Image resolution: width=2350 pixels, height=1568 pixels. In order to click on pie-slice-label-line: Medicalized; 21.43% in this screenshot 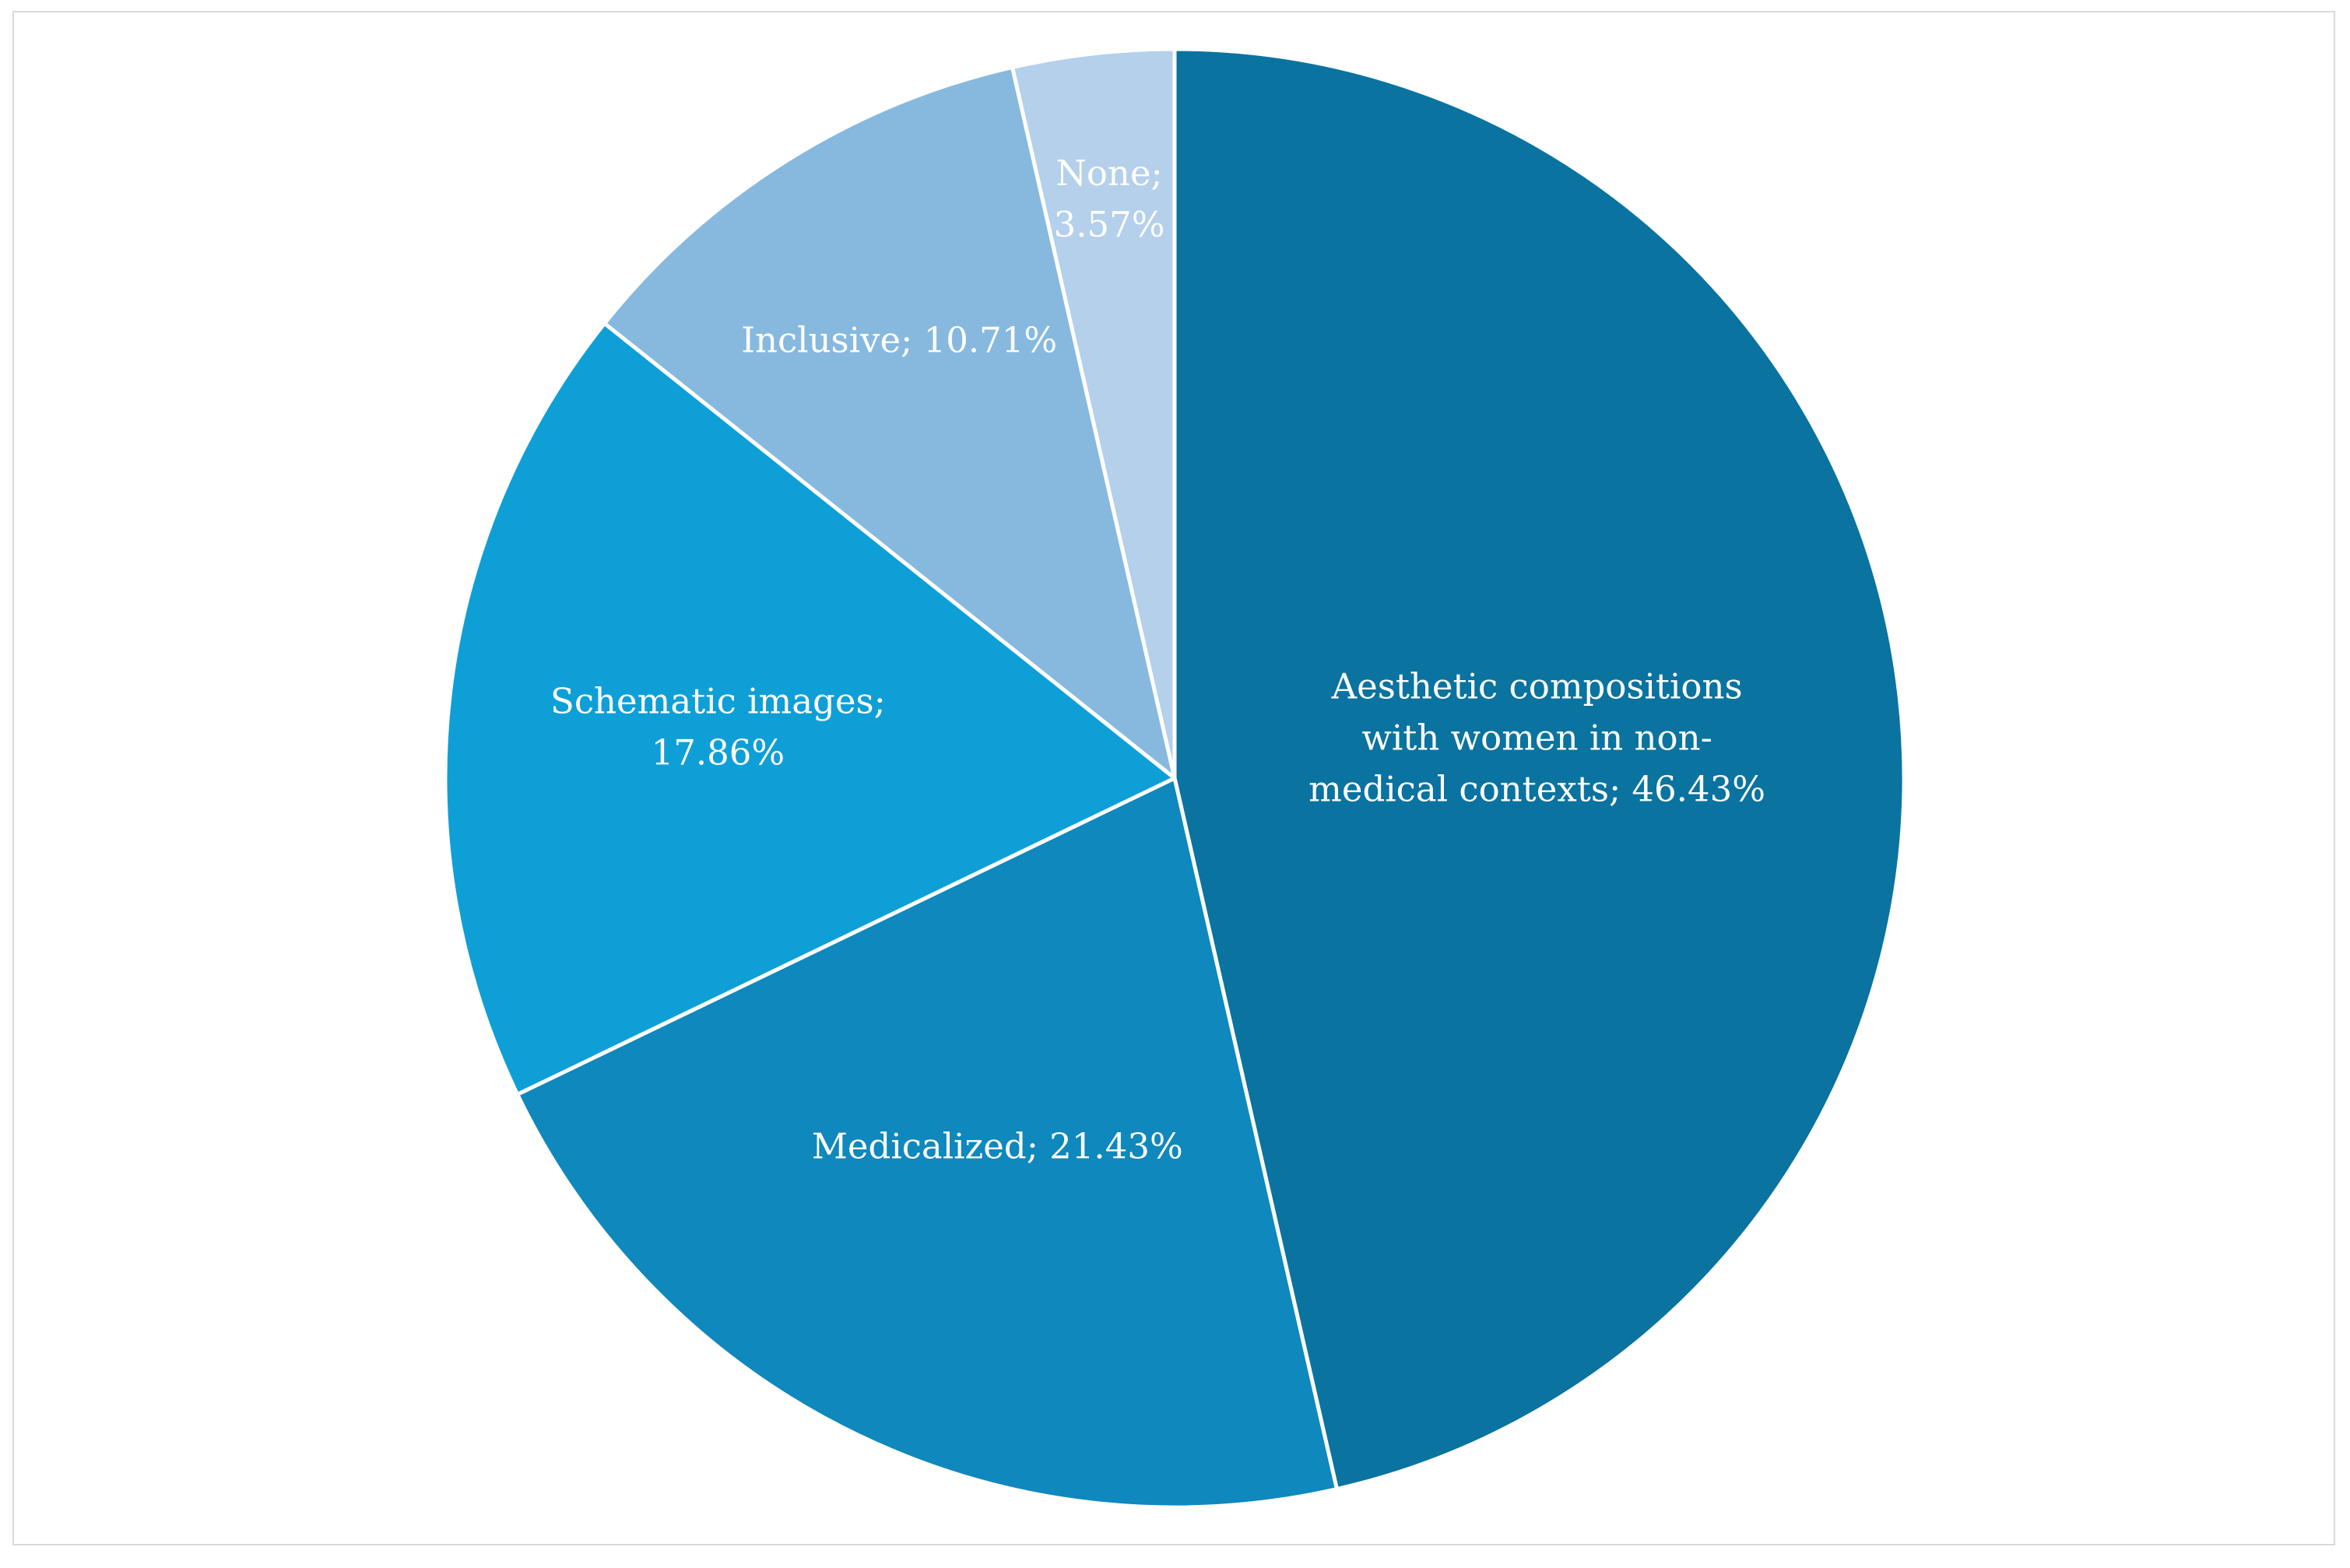, I will do `click(997, 1146)`.